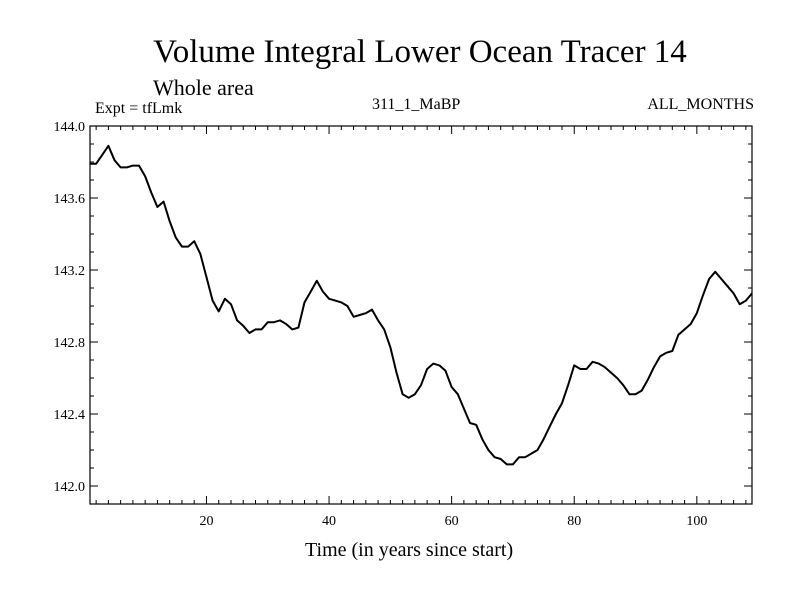 This screenshot has width=800, height=600. What do you see at coordinates (329, 521) in the screenshot?
I see `x-tick-label: 40` at bounding box center [329, 521].